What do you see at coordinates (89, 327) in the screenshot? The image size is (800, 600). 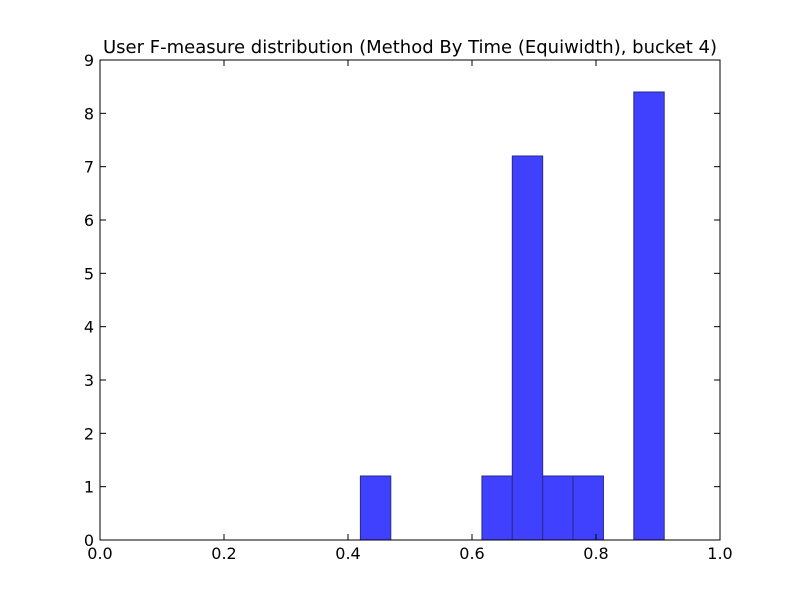 I see `y-tick-label-4: 4` at bounding box center [89, 327].